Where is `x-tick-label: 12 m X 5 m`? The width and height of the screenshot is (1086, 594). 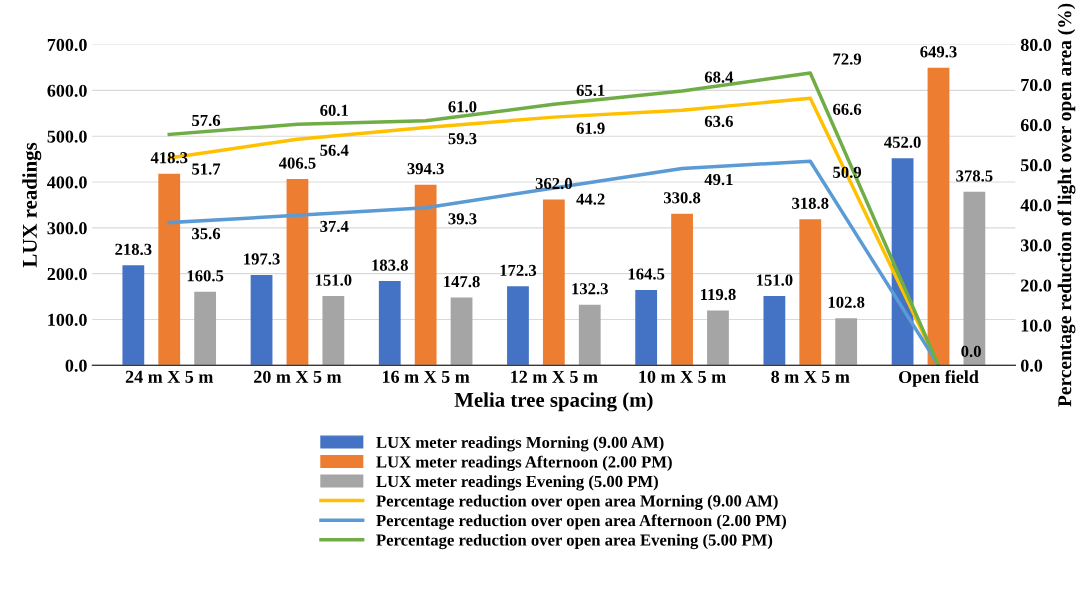
x-tick-label: 12 m X 5 m is located at coordinates (554, 376).